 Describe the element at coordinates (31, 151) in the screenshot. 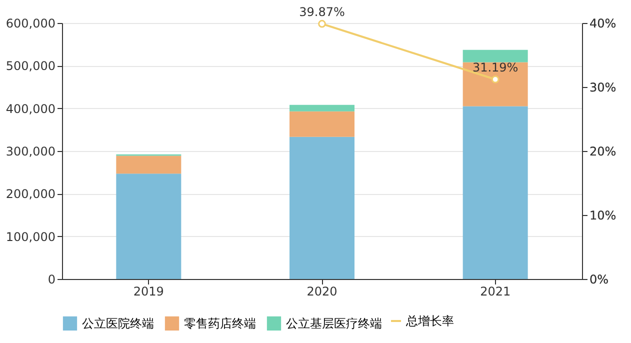

I see `y-tick-label: 300,000` at that location.